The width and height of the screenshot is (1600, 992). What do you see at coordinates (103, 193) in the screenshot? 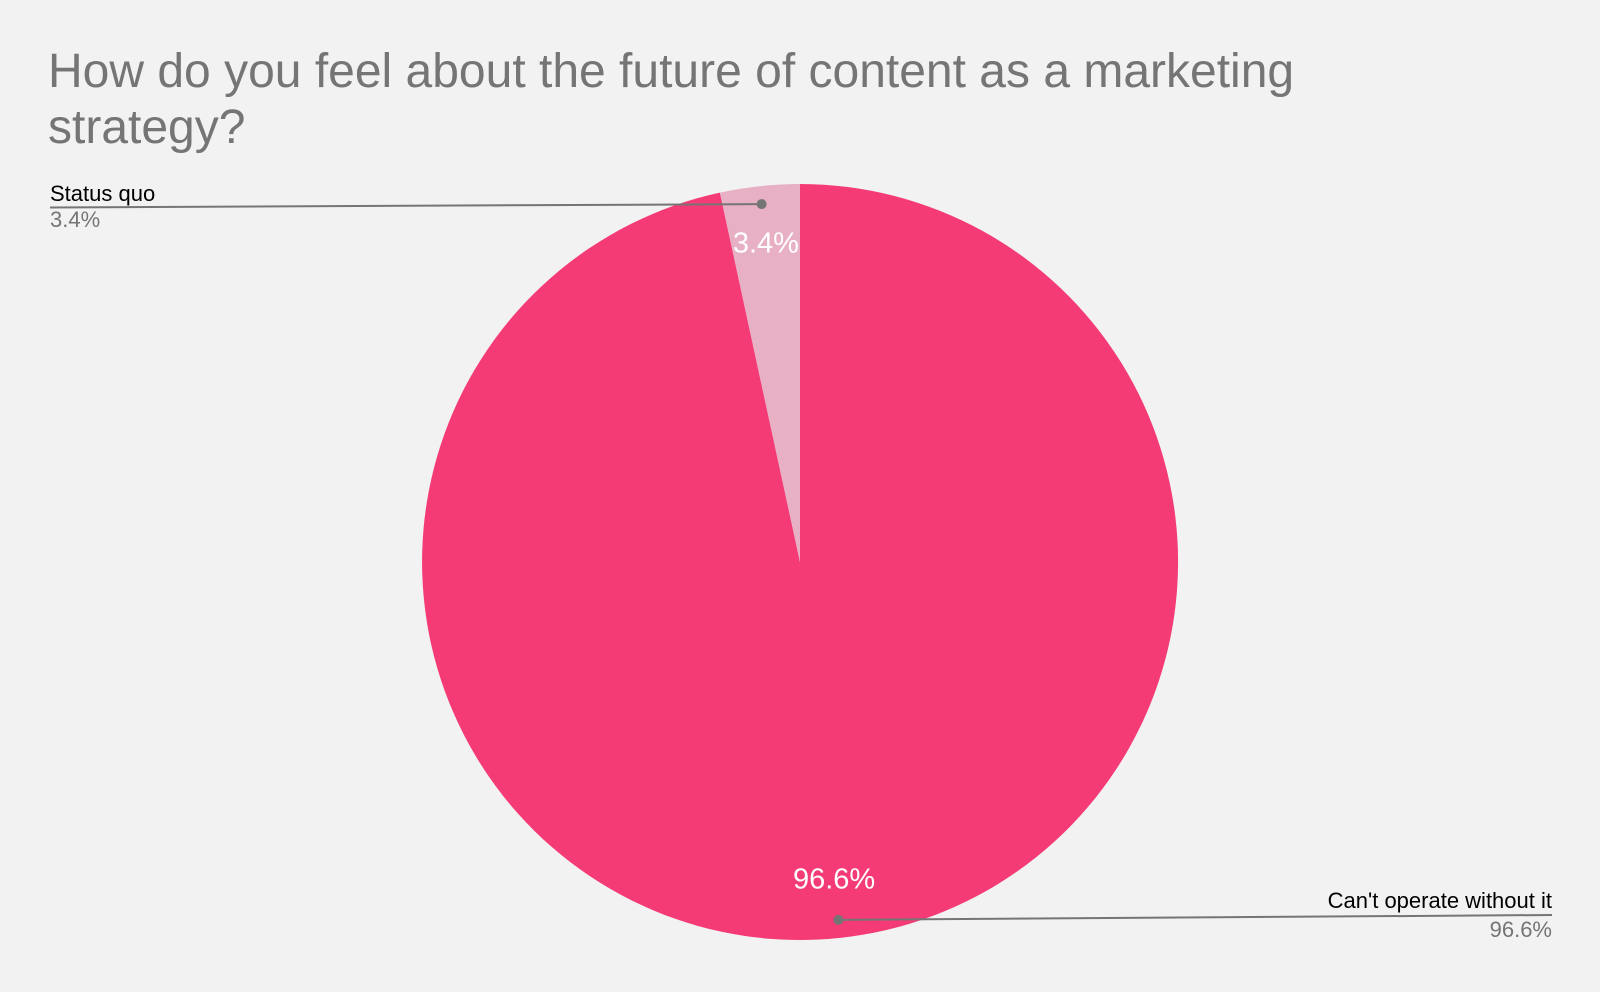
I see `callout-status-quo-label: Status quo` at bounding box center [103, 193].